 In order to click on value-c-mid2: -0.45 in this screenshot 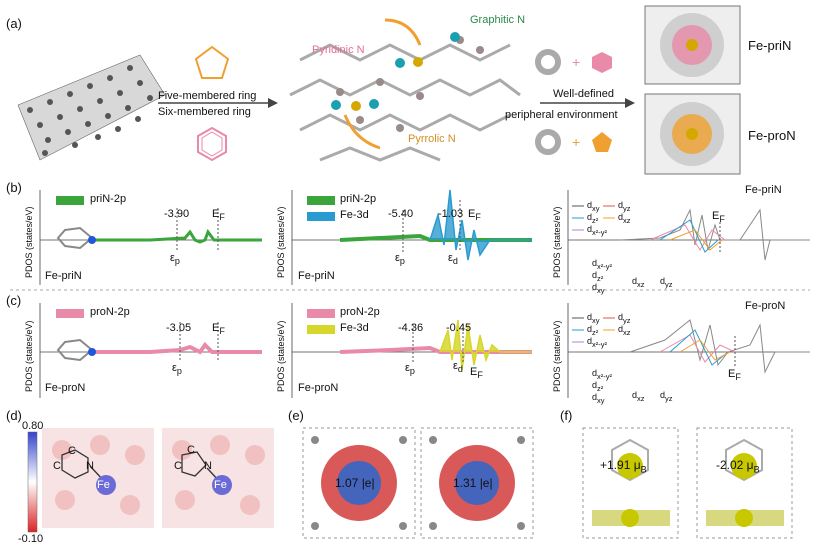, I will do `click(459, 328)`.